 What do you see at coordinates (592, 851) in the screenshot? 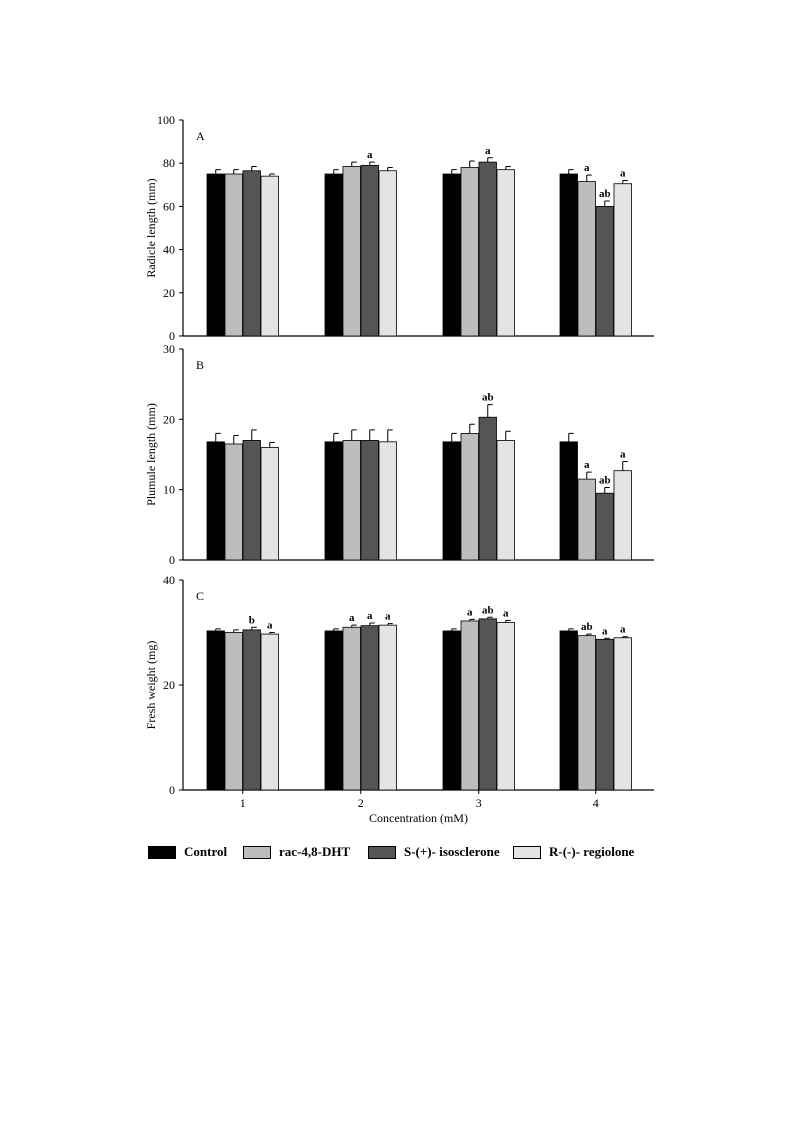
I see `legend-label-regiolone: R-(-)- regiolone` at bounding box center [592, 851].